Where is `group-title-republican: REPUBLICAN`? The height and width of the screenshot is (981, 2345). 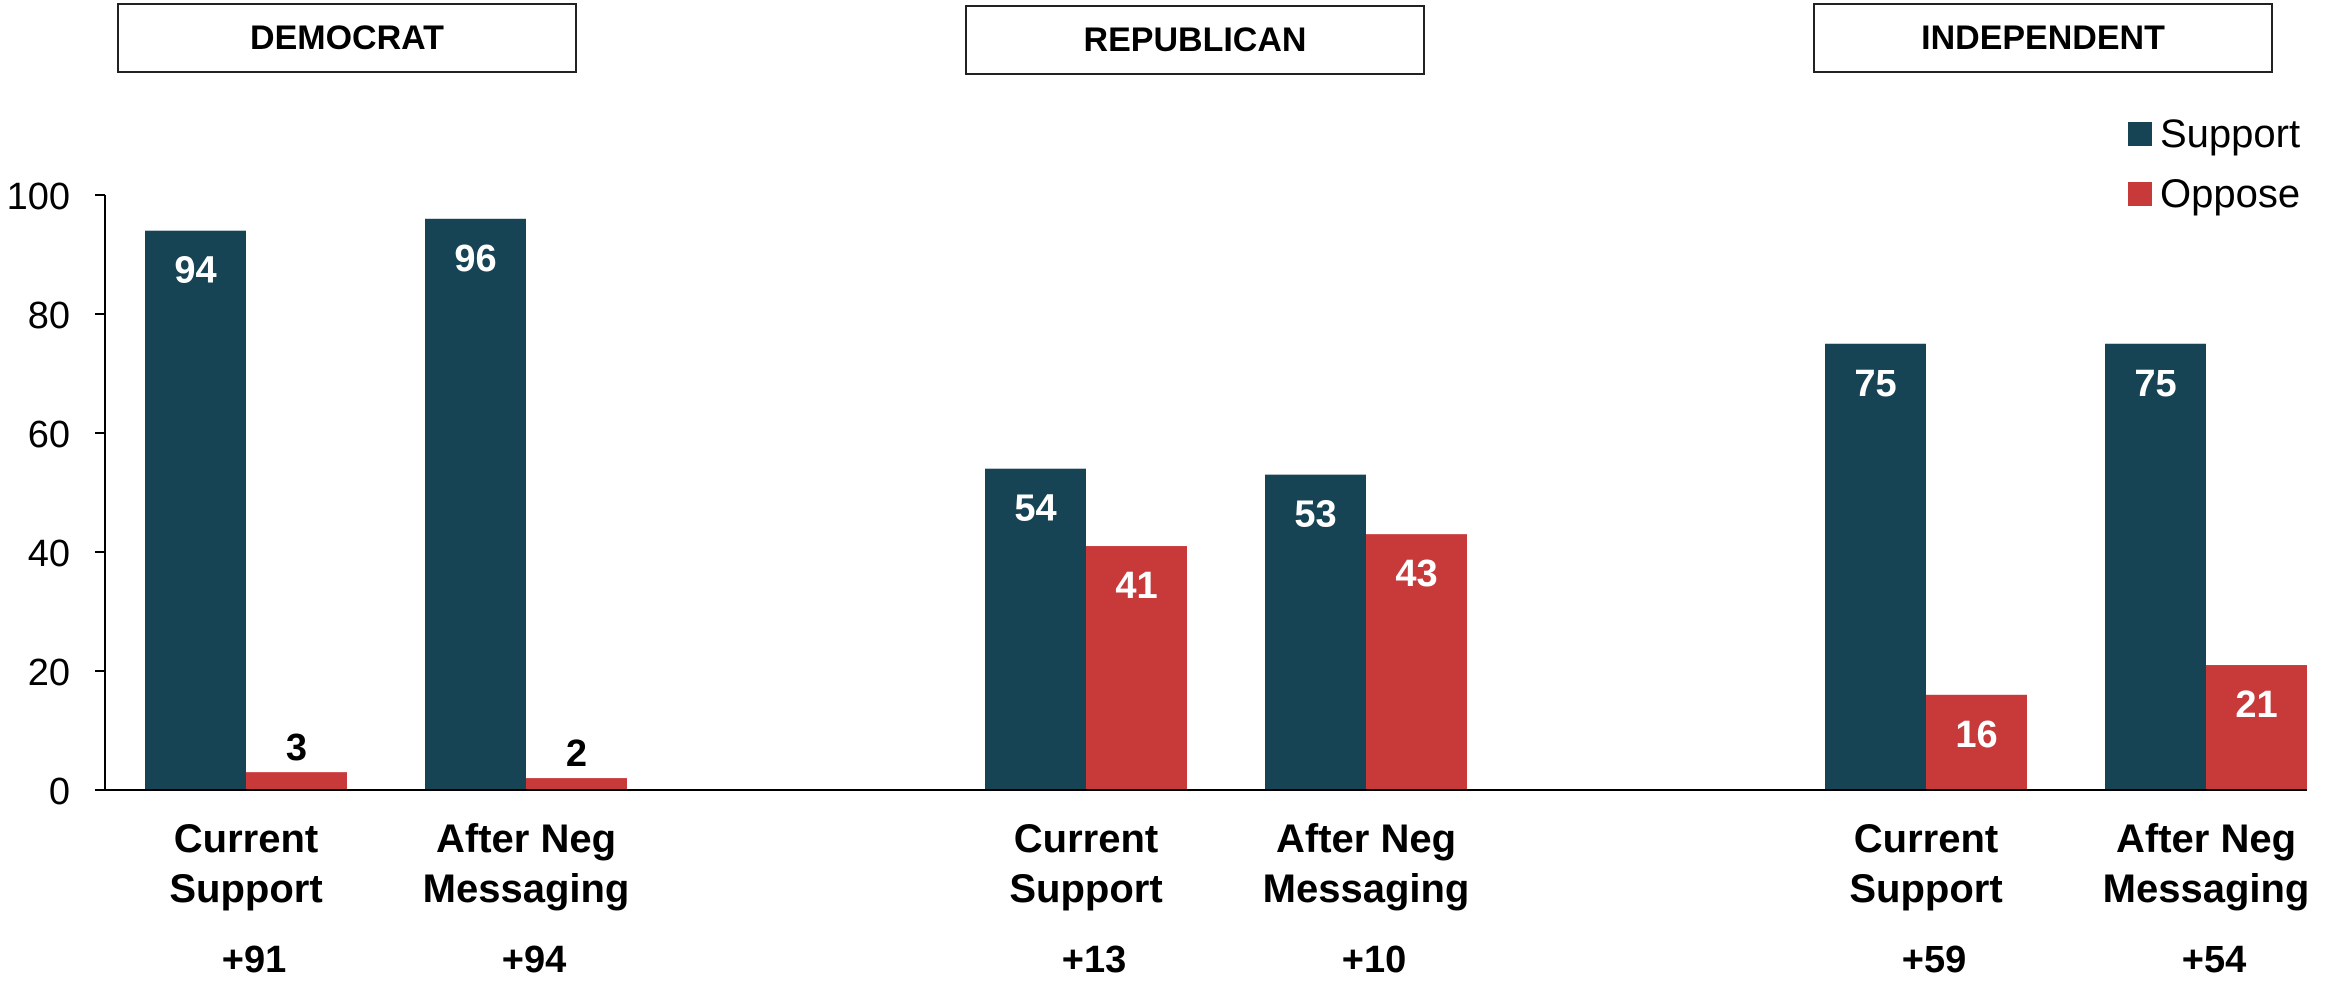 group-title-republican: REPUBLICAN is located at coordinates (1195, 40).